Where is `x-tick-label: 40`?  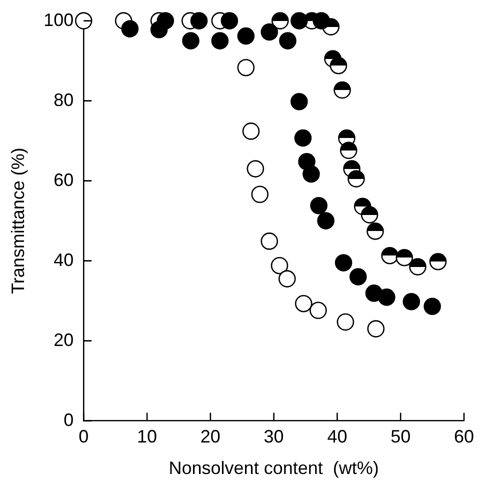 x-tick-label: 40 is located at coordinates (337, 436).